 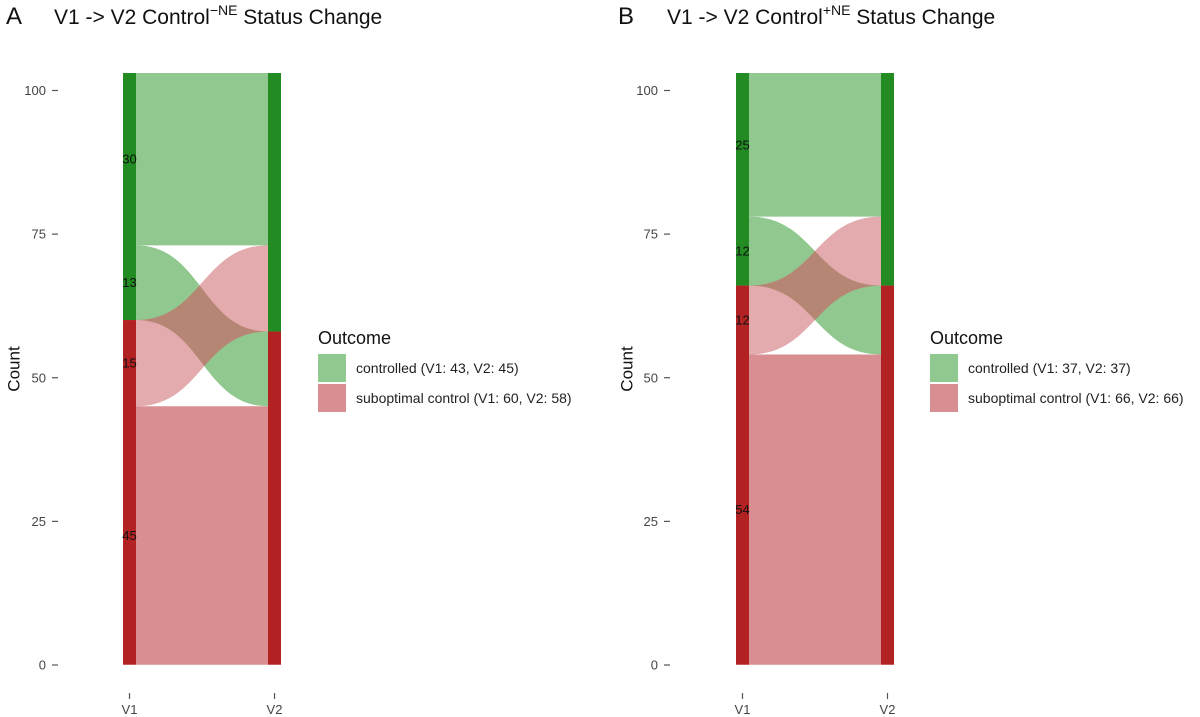 What do you see at coordinates (651, 377) in the screenshot?
I see `panelb-ytick-label: 50` at bounding box center [651, 377].